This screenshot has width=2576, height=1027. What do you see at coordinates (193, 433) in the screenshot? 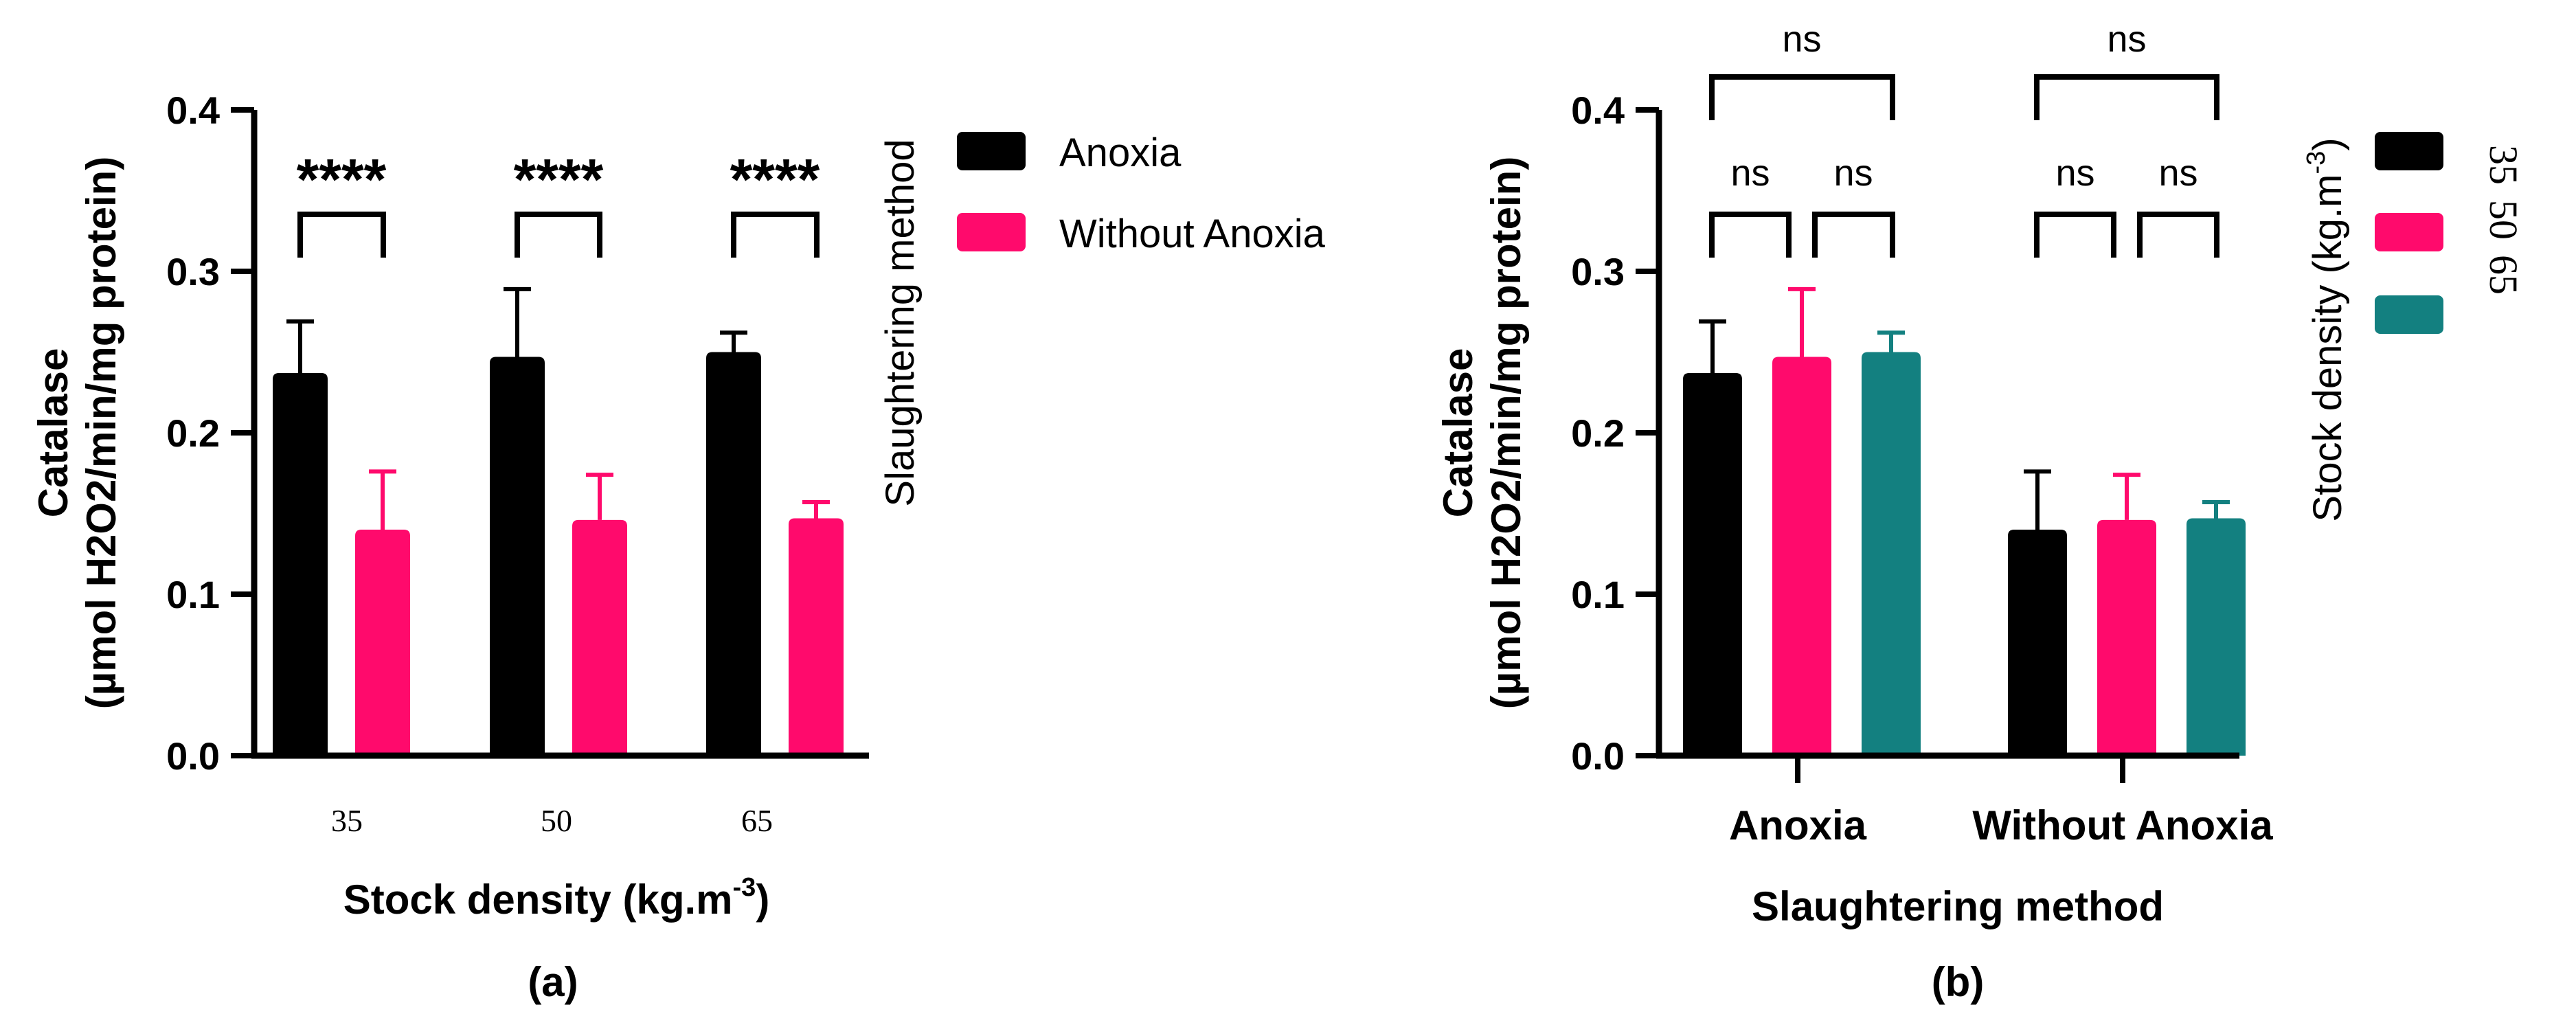
I see `panel-a-y-tick-label: 0.2` at bounding box center [193, 433].